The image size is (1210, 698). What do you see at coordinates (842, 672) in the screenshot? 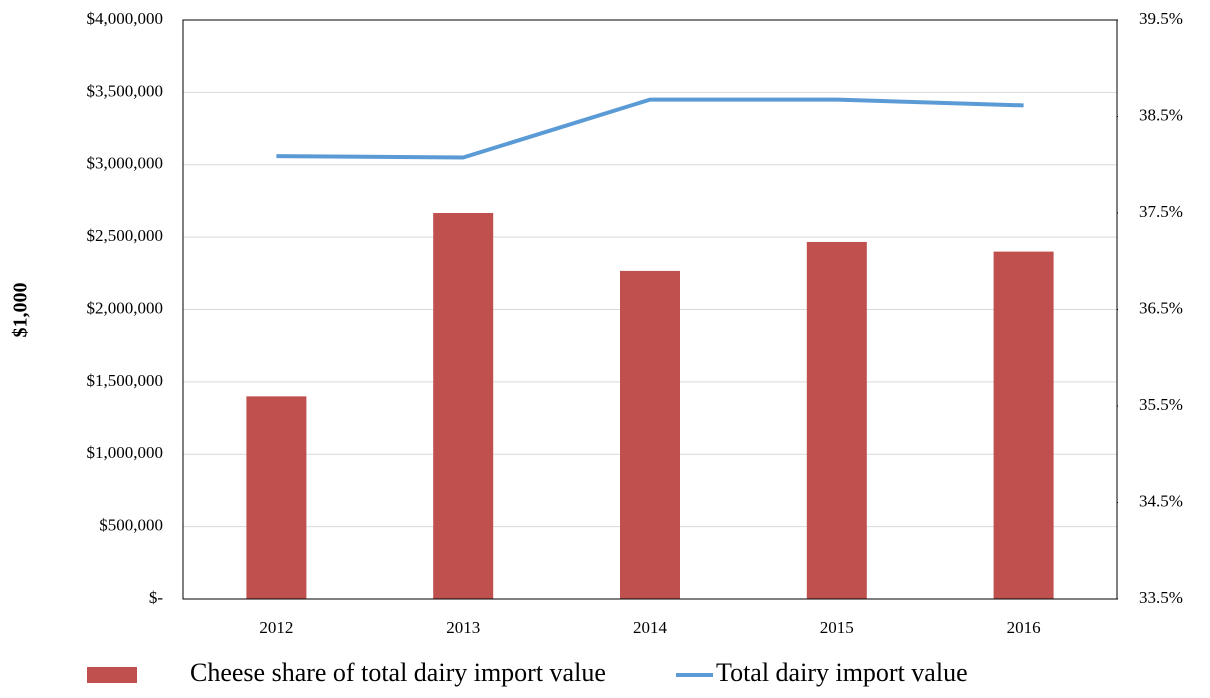
I see `legend-label: Total dairy import value` at bounding box center [842, 672].